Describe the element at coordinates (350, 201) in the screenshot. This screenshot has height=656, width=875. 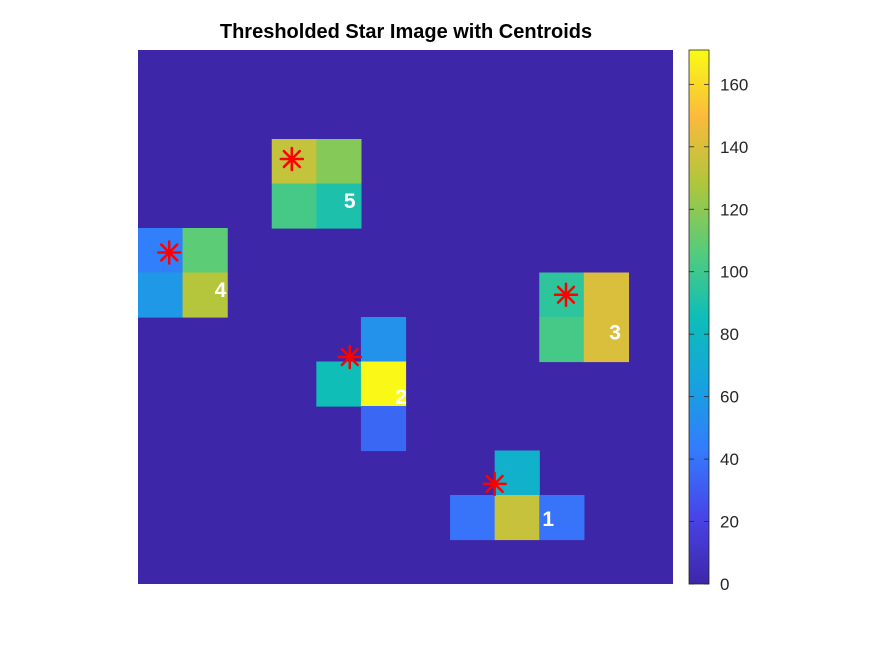
I see `star-label: 5` at that location.